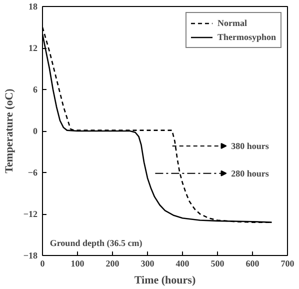  Describe the element at coordinates (96, 243) in the screenshot. I see `annotation: Ground depth (36.5 cm)` at that location.